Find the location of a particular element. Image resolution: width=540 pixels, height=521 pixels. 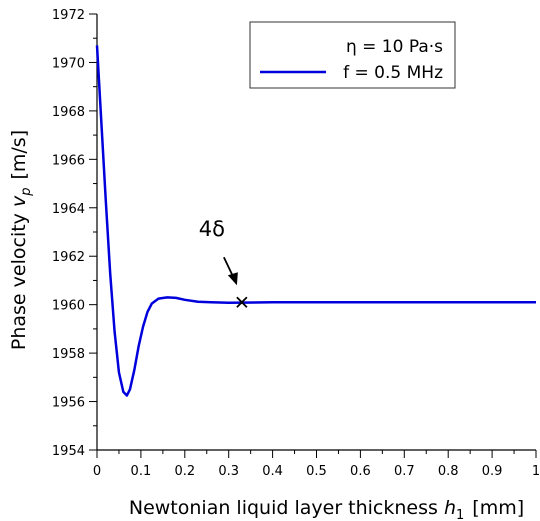

y-label-sub: p is located at coordinates (26, 192).